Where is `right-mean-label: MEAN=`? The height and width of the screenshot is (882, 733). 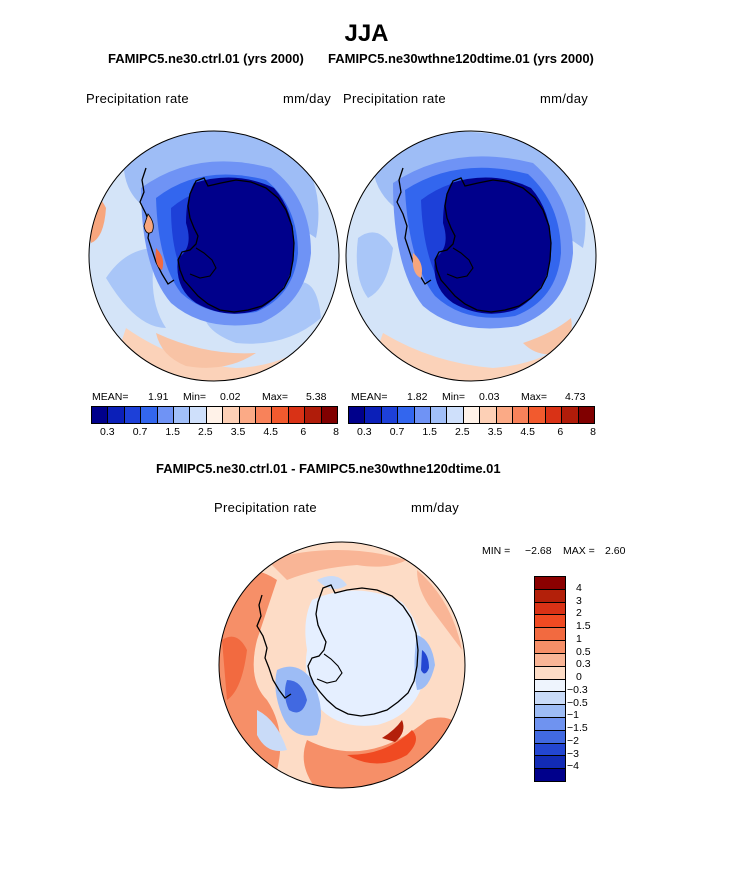
right-mean-label: MEAN= is located at coordinates (369, 397).